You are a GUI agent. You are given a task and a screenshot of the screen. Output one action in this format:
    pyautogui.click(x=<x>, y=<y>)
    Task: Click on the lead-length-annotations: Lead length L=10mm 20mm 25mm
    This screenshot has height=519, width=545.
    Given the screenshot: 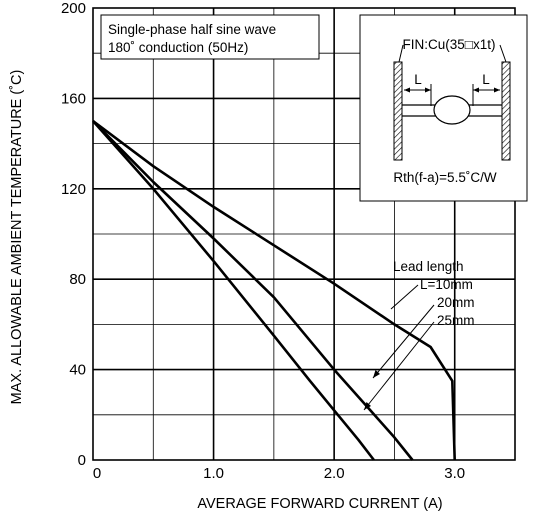 What is the action you would take?
    pyautogui.click(x=419, y=335)
    